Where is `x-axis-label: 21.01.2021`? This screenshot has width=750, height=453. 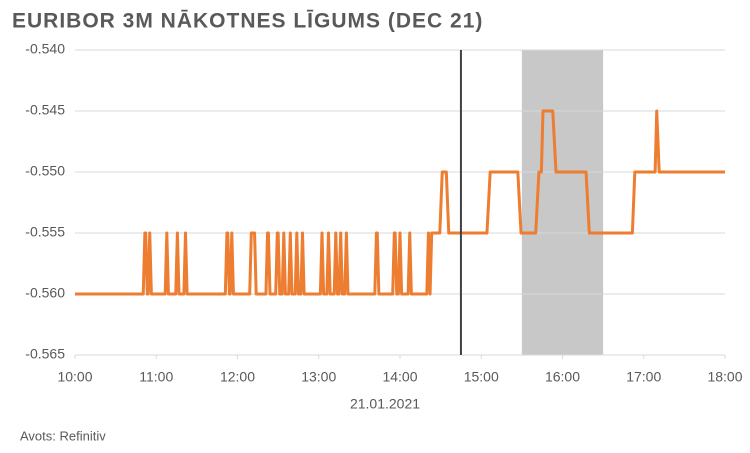 x-axis-label: 21.01.2021 is located at coordinates (385, 404).